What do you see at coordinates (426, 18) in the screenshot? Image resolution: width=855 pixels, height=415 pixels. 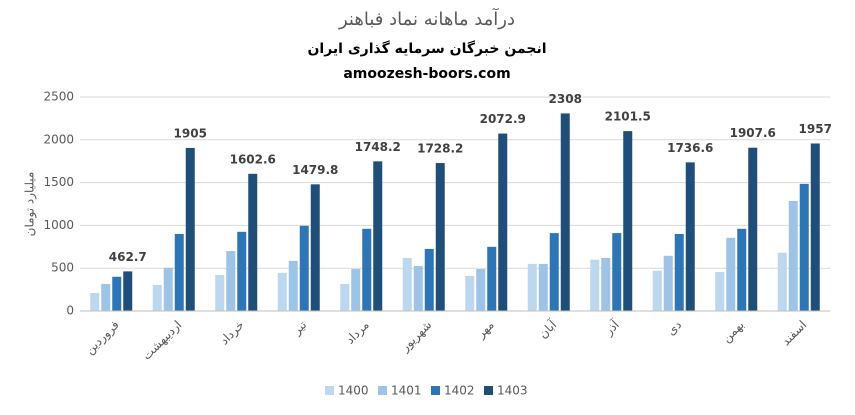 I see `chart-title: درآمد ماهانه نماد فباهنر` at bounding box center [426, 18].